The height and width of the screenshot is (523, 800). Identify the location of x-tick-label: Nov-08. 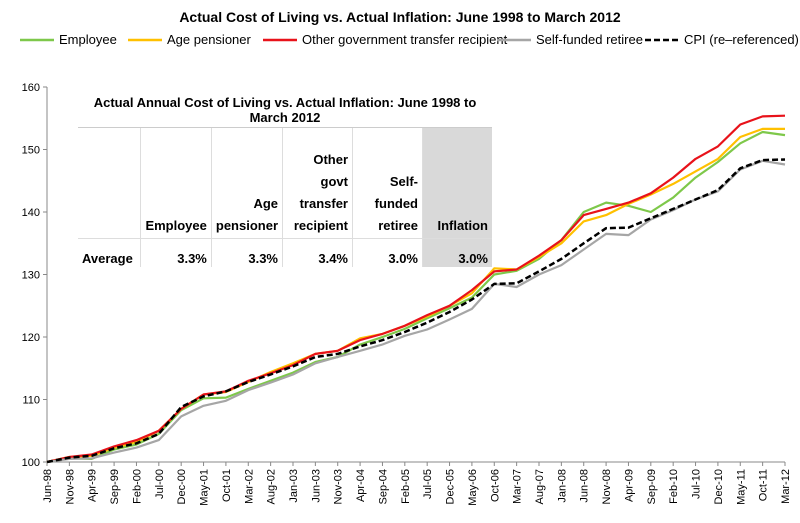
(607, 486).